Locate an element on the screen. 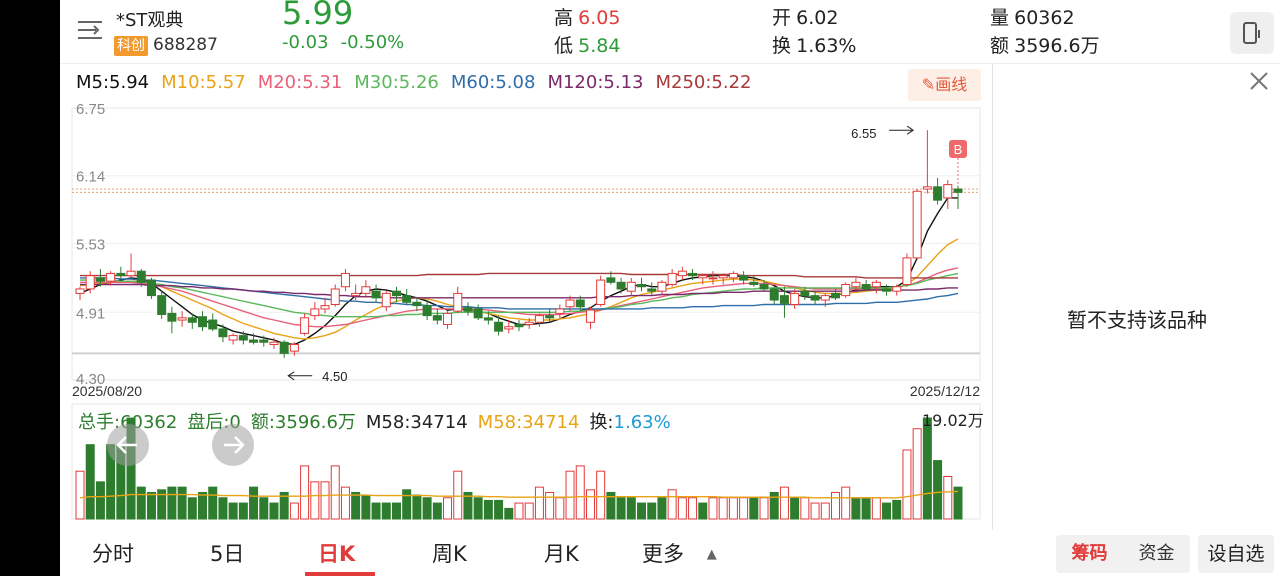 The width and height of the screenshot is (1280, 576). next-arrow-button is located at coordinates (233, 445).